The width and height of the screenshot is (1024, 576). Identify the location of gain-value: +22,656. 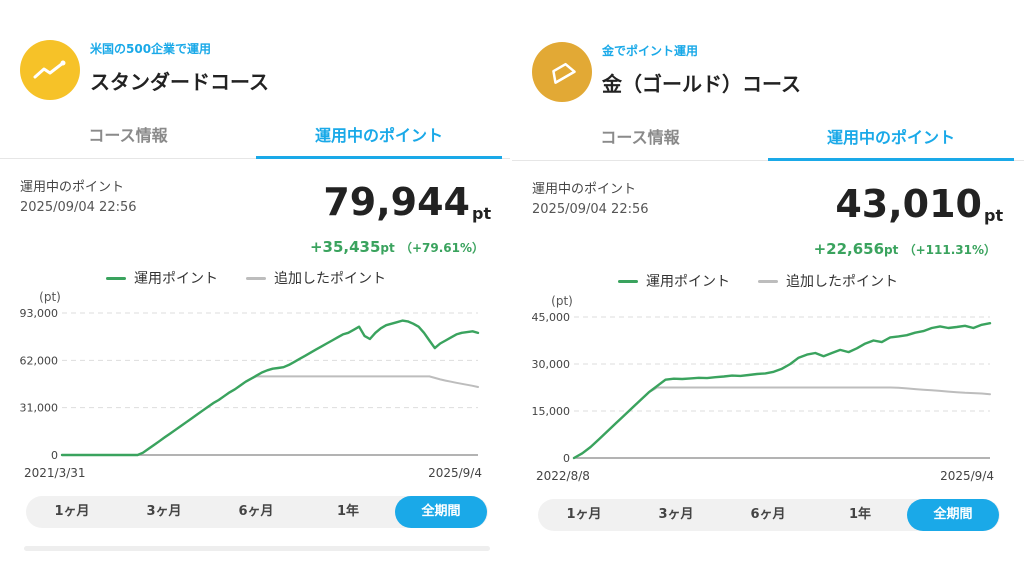
(849, 249).